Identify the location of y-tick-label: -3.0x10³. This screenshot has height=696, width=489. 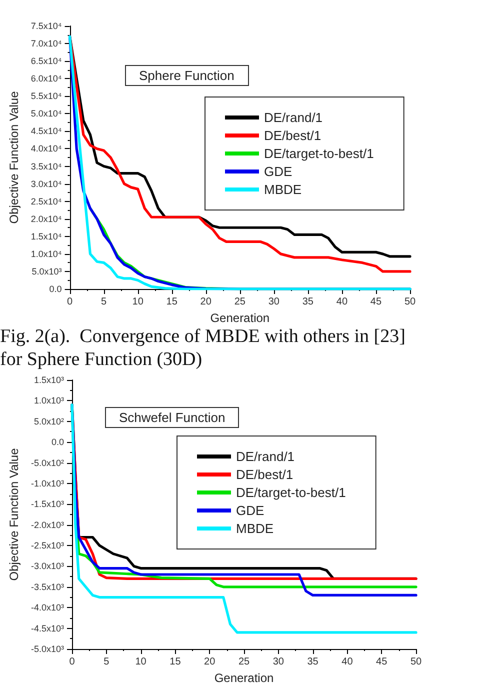
(47, 566).